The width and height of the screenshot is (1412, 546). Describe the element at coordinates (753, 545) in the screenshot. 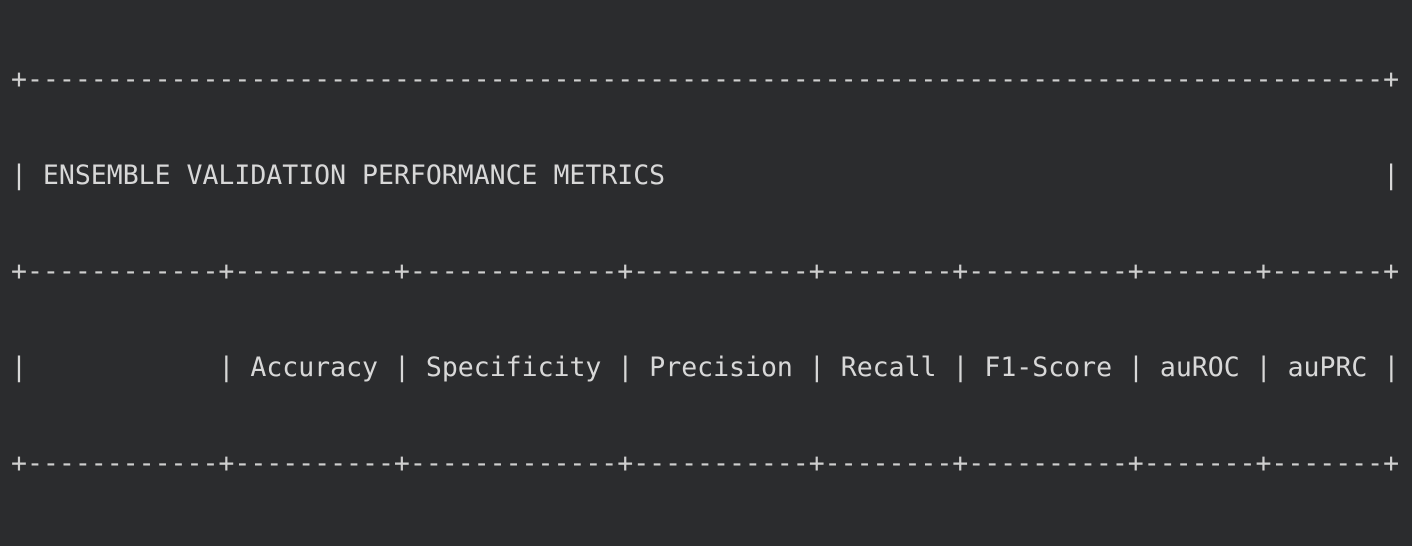

I see `table-cell: 0.300` at that location.